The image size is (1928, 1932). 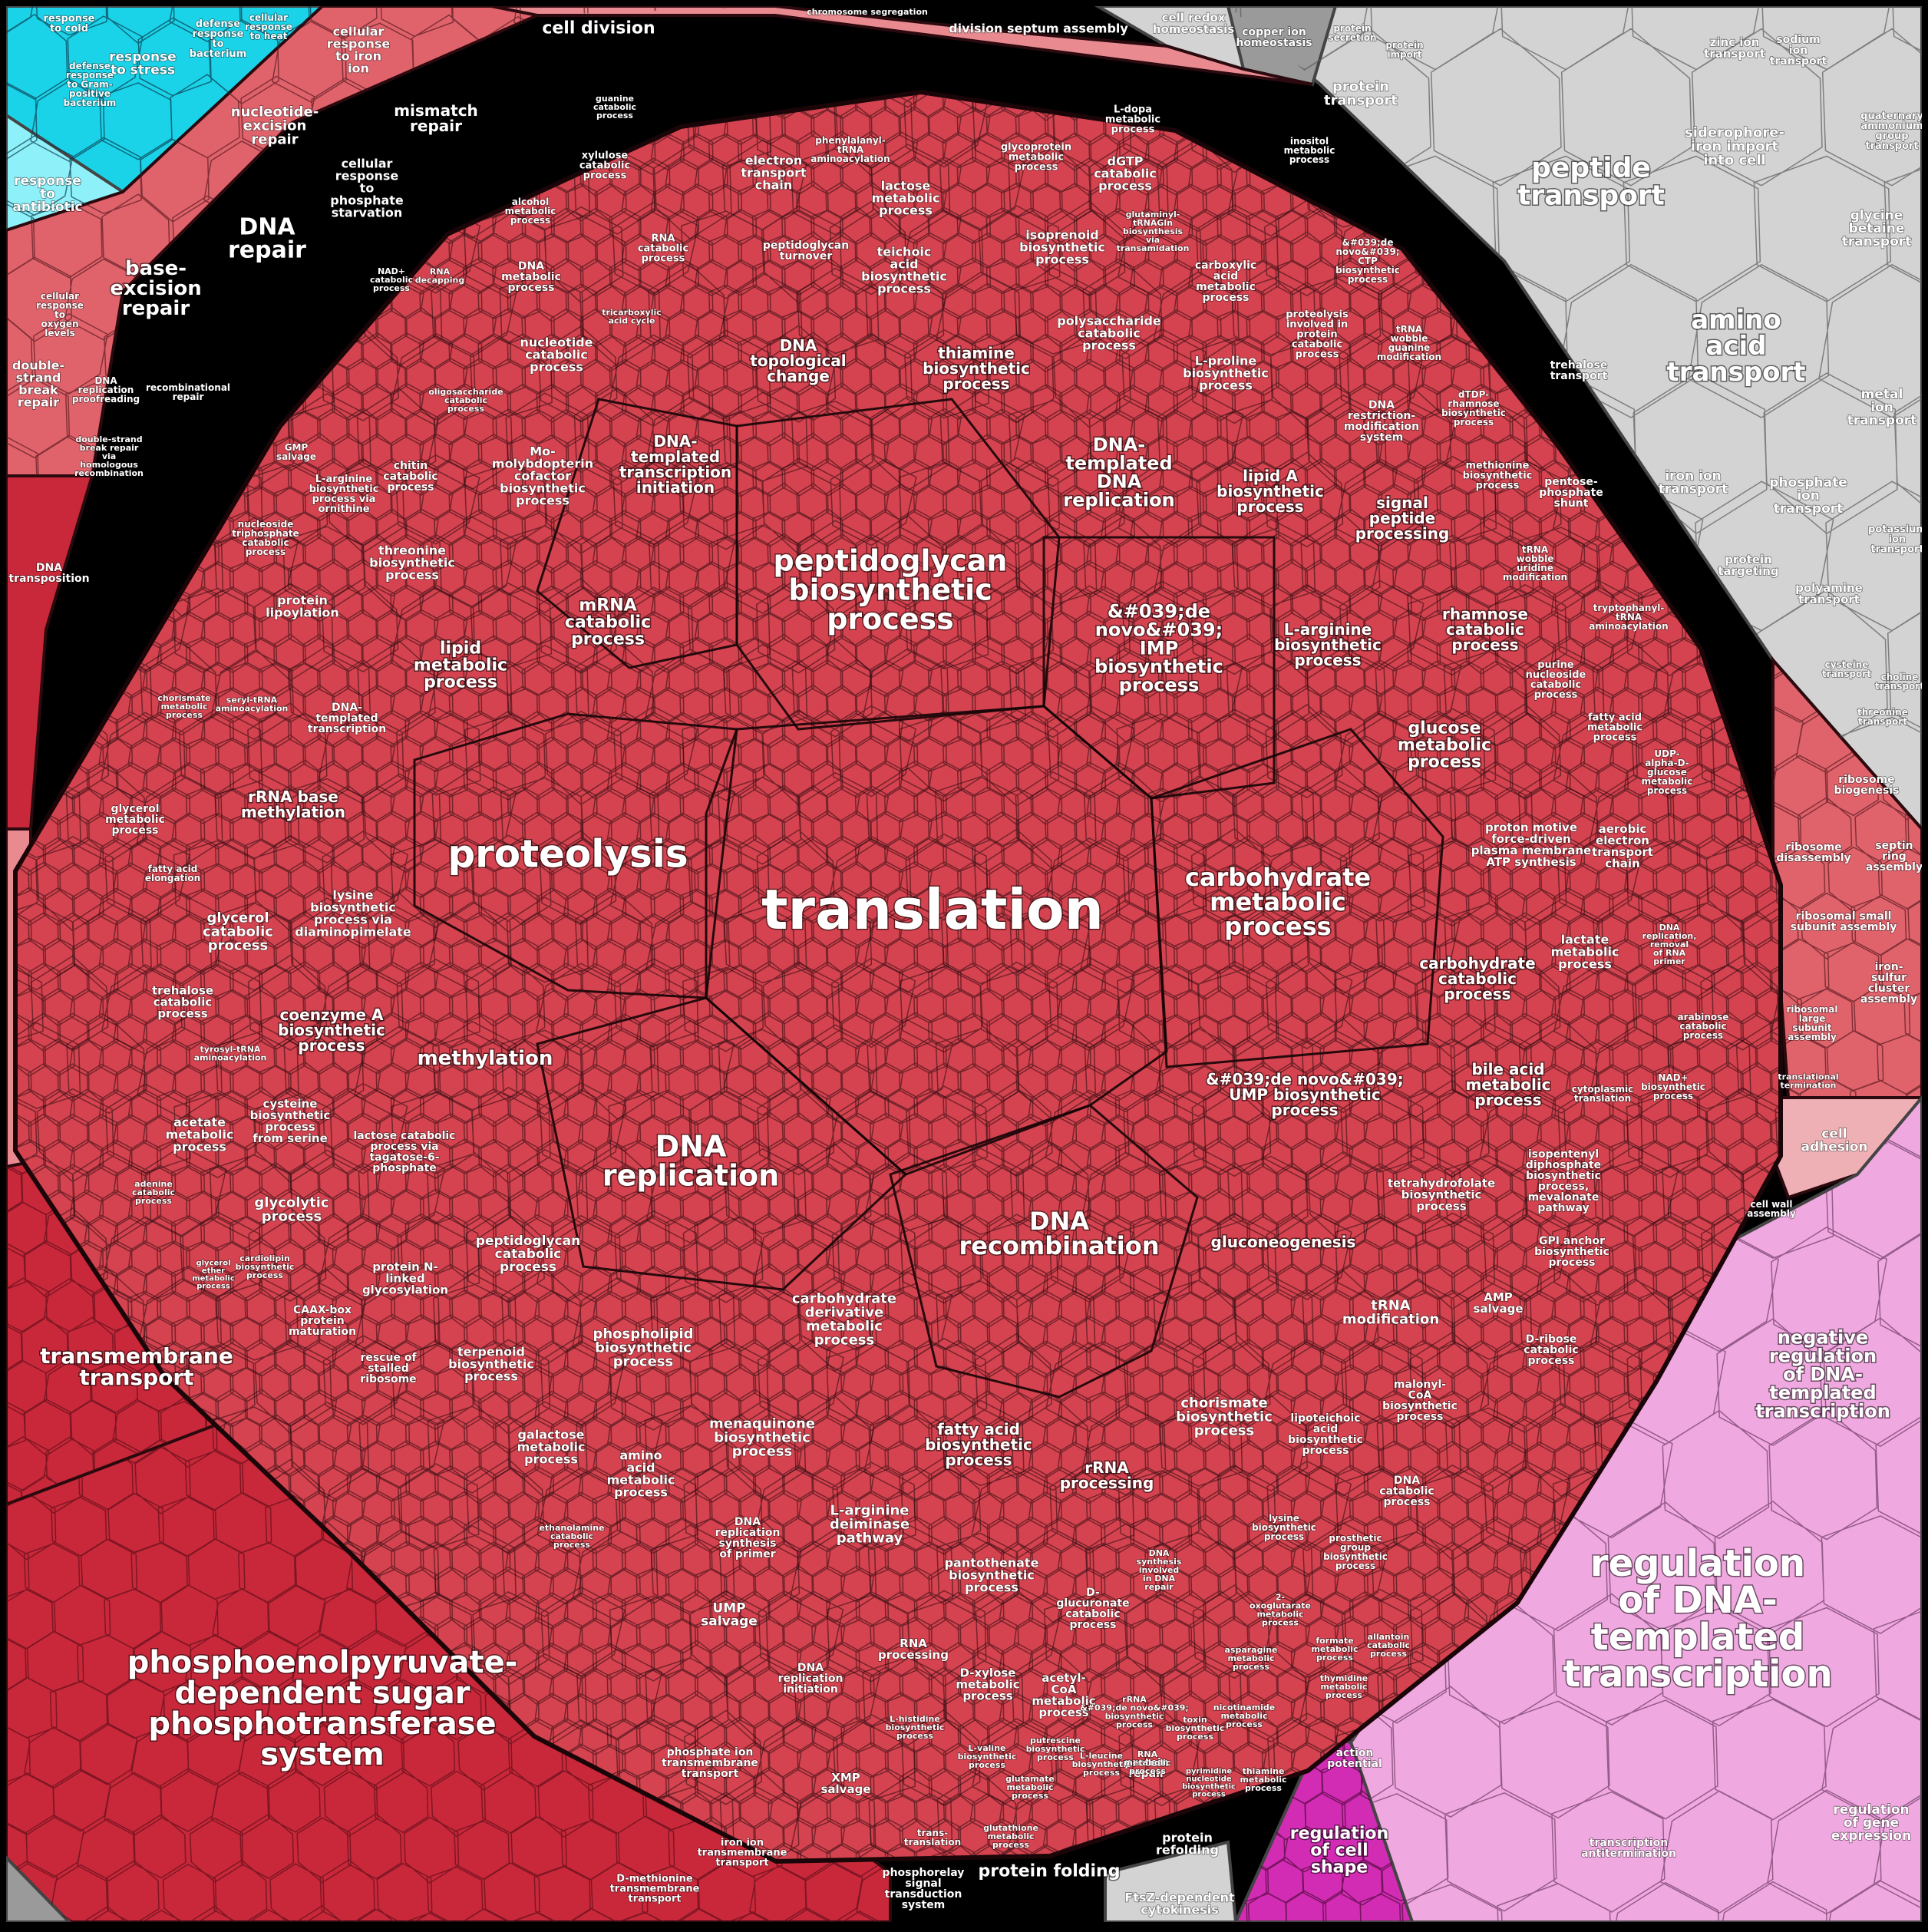 I want to click on label-protein-refolding: protein refolding, so click(x=1187, y=1844).